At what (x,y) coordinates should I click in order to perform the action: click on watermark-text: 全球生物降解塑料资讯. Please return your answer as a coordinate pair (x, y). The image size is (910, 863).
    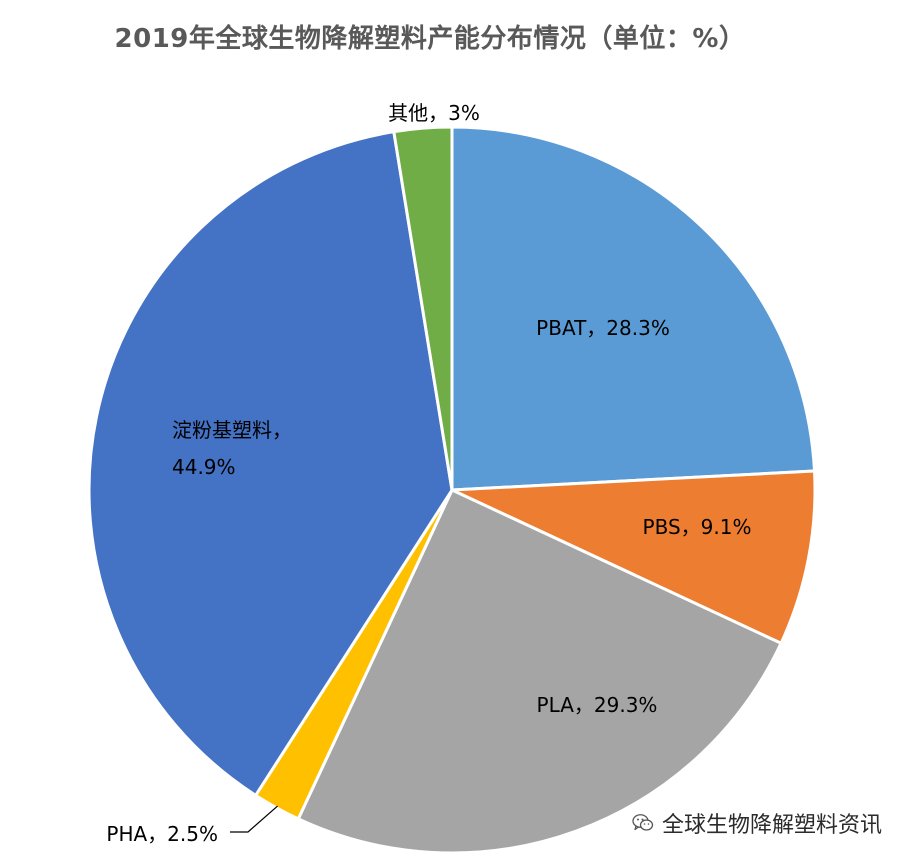
    Looking at the image, I should click on (772, 825).